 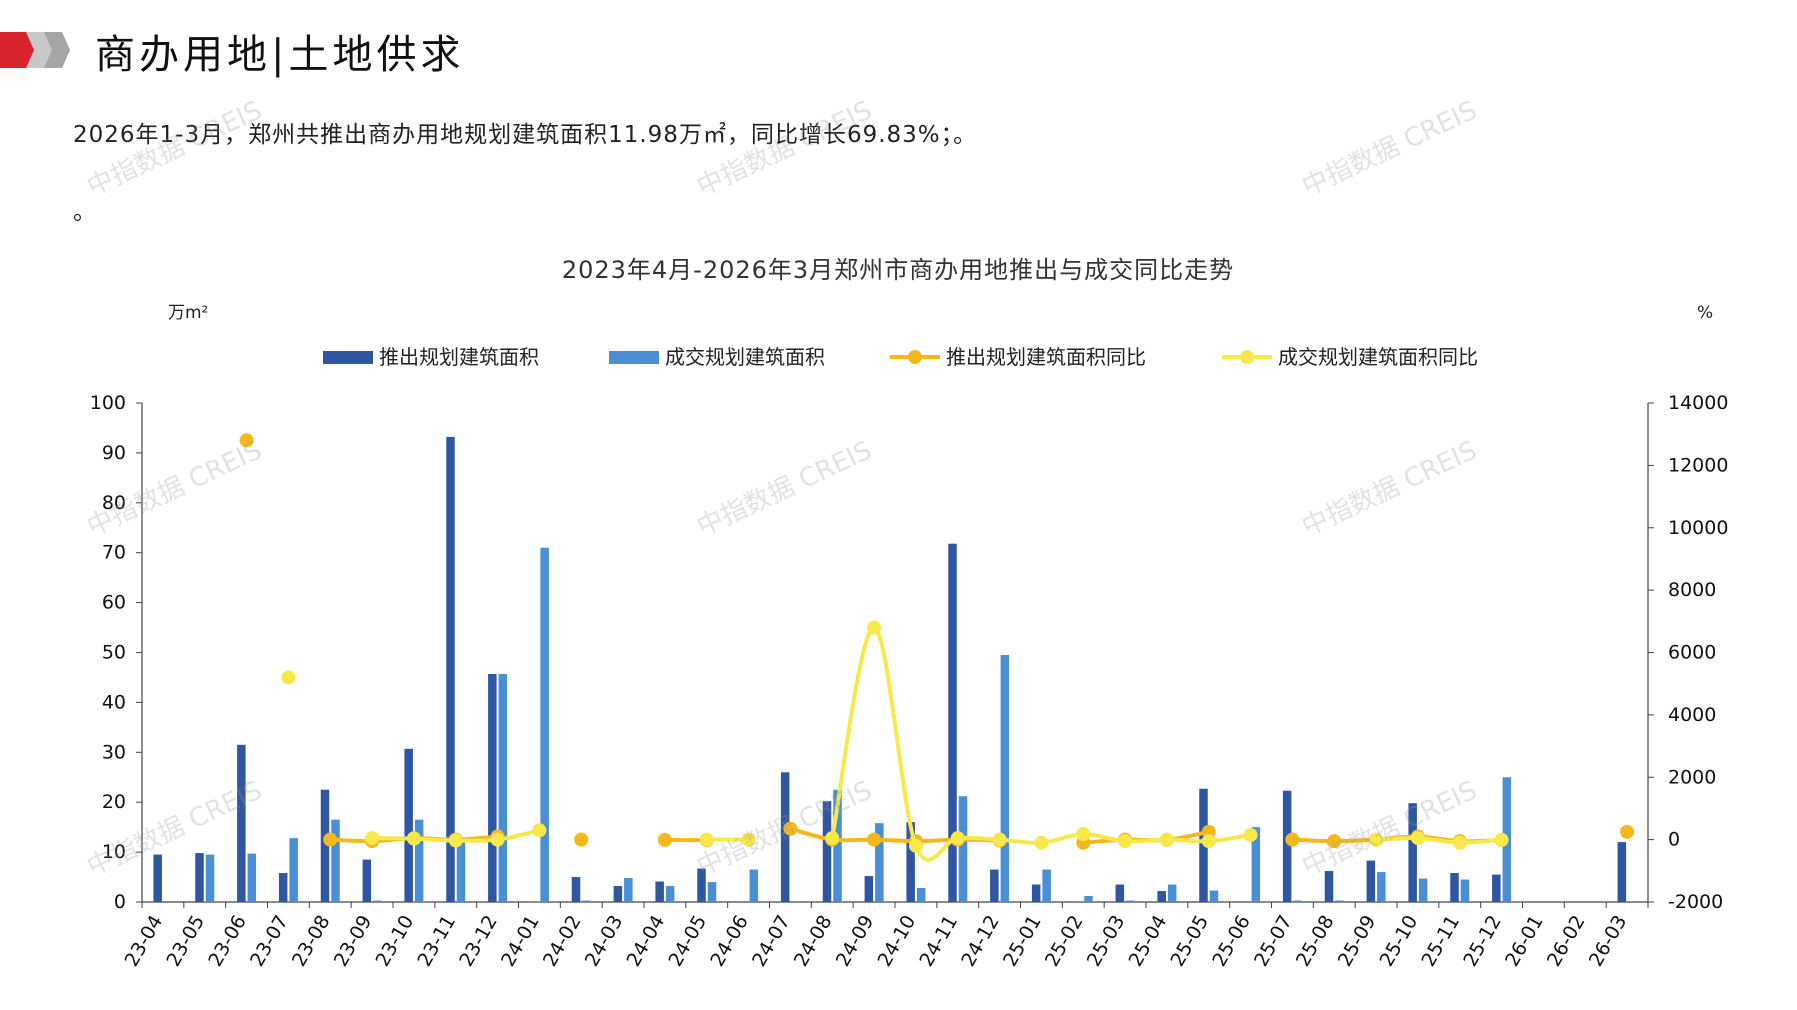 What do you see at coordinates (1698, 465) in the screenshot?
I see `y-right-tick-label: 12000` at bounding box center [1698, 465].